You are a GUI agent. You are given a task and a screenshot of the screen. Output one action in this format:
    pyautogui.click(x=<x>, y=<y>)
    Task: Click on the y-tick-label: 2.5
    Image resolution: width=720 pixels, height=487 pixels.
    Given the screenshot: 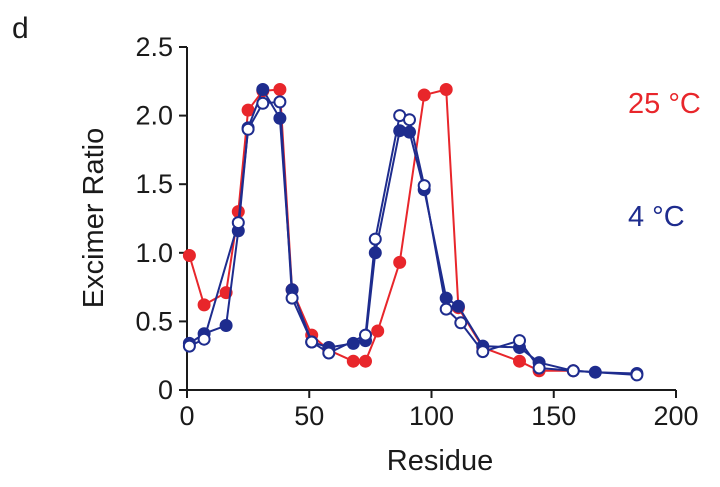 What is the action you would take?
    pyautogui.click(x=154, y=47)
    